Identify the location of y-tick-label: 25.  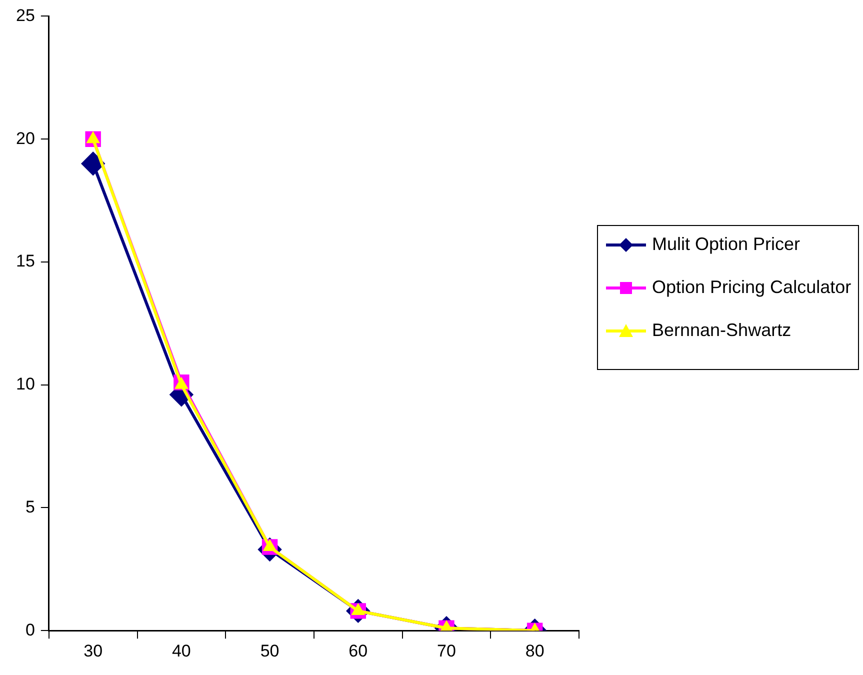
(25, 15).